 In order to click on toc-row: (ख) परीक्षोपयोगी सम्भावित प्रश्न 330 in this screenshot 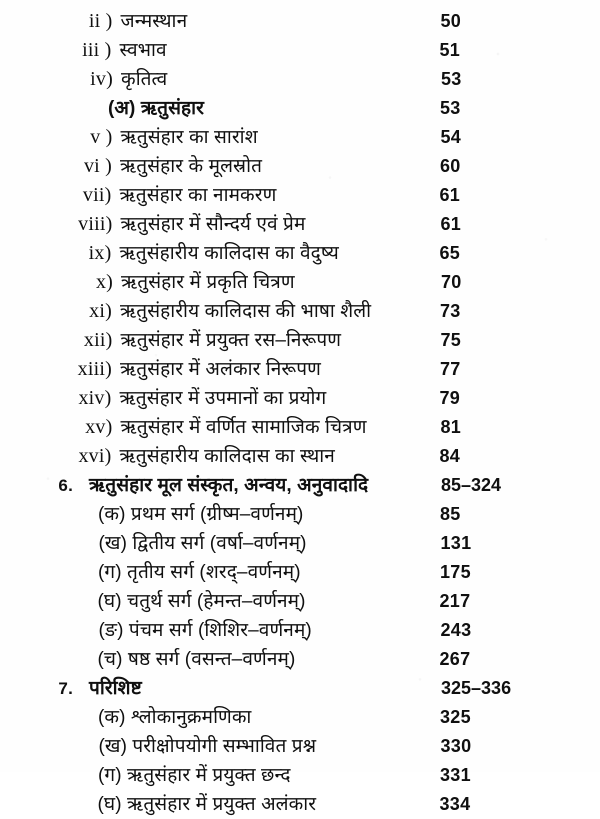, I will do `click(300, 746)`.